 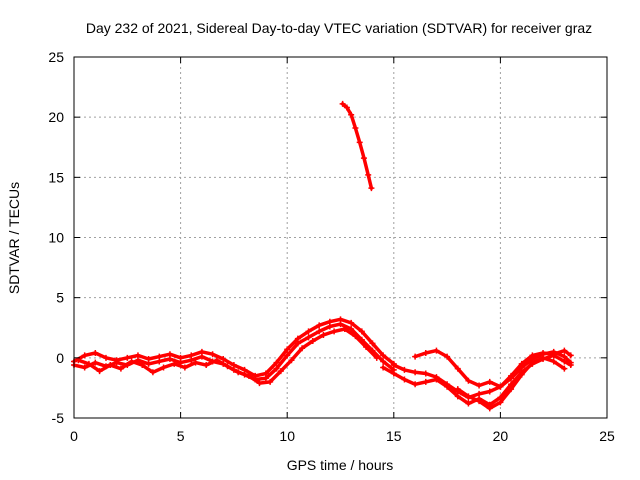 I want to click on y-tick-label: 5, so click(x=60, y=298).